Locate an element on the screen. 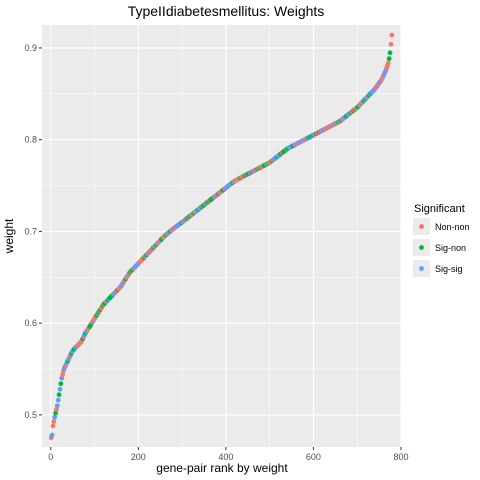 The width and height of the screenshot is (480, 480). y-axis-ticks: 0.5 0.6 0.7 0.8 0.9 is located at coordinates (33, 231).